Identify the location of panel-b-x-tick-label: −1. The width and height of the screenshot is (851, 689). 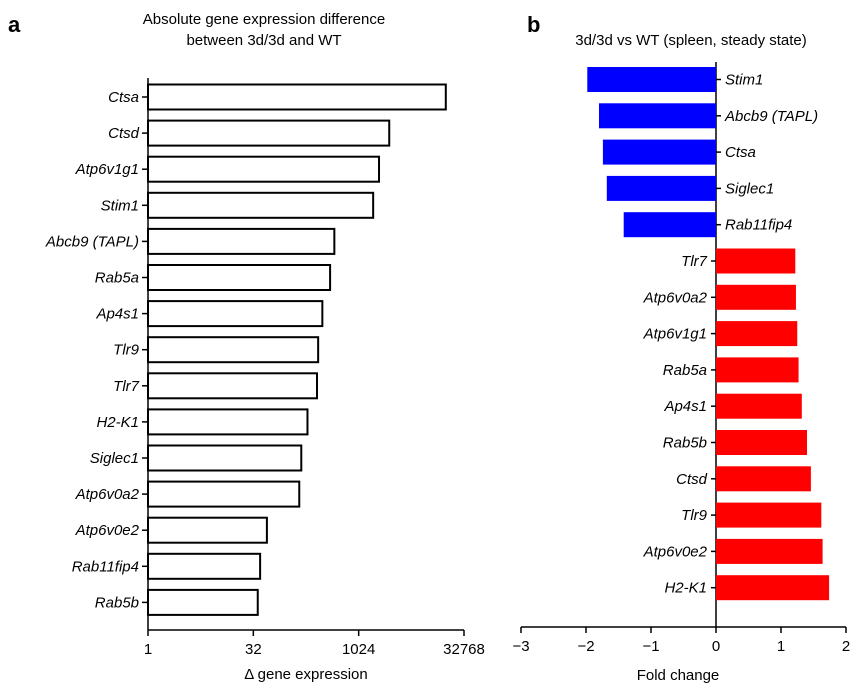
(650, 646).